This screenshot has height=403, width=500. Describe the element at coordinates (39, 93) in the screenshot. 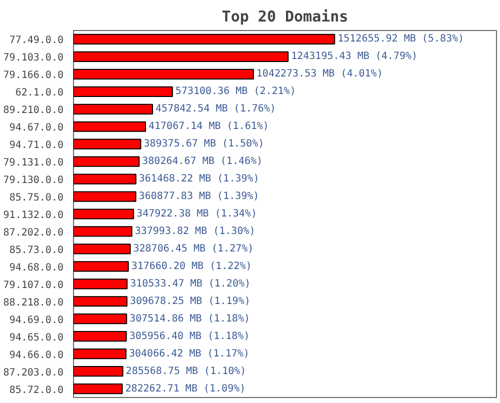

I see `y-tick-label: 62.1.0.0` at that location.